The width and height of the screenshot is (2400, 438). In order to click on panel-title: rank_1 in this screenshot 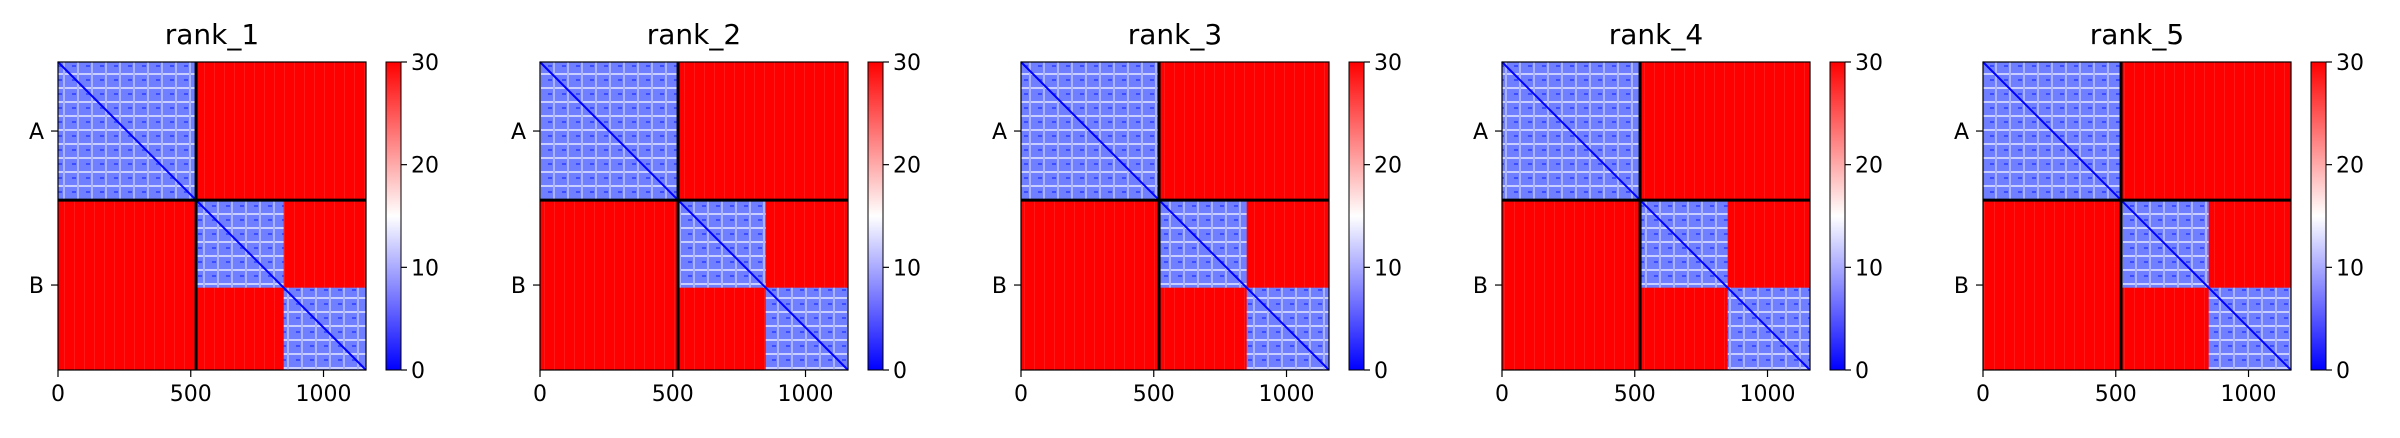, I will do `click(212, 34)`.